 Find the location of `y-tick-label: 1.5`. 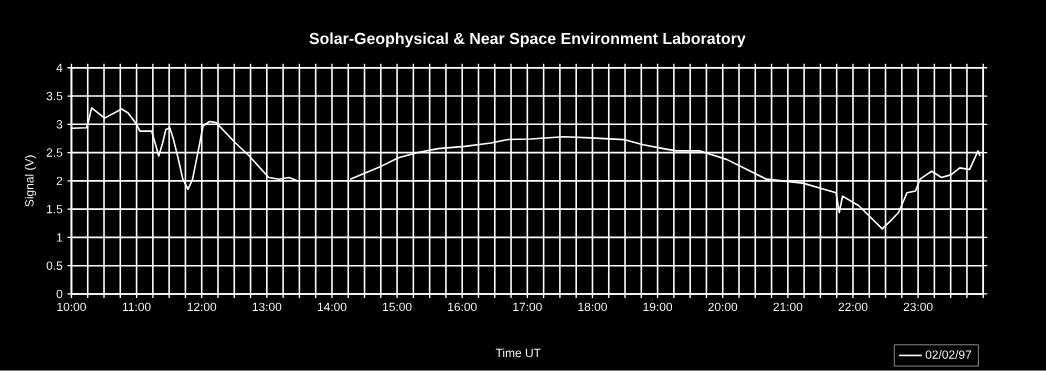

y-tick-label: 1.5 is located at coordinates (55, 209).